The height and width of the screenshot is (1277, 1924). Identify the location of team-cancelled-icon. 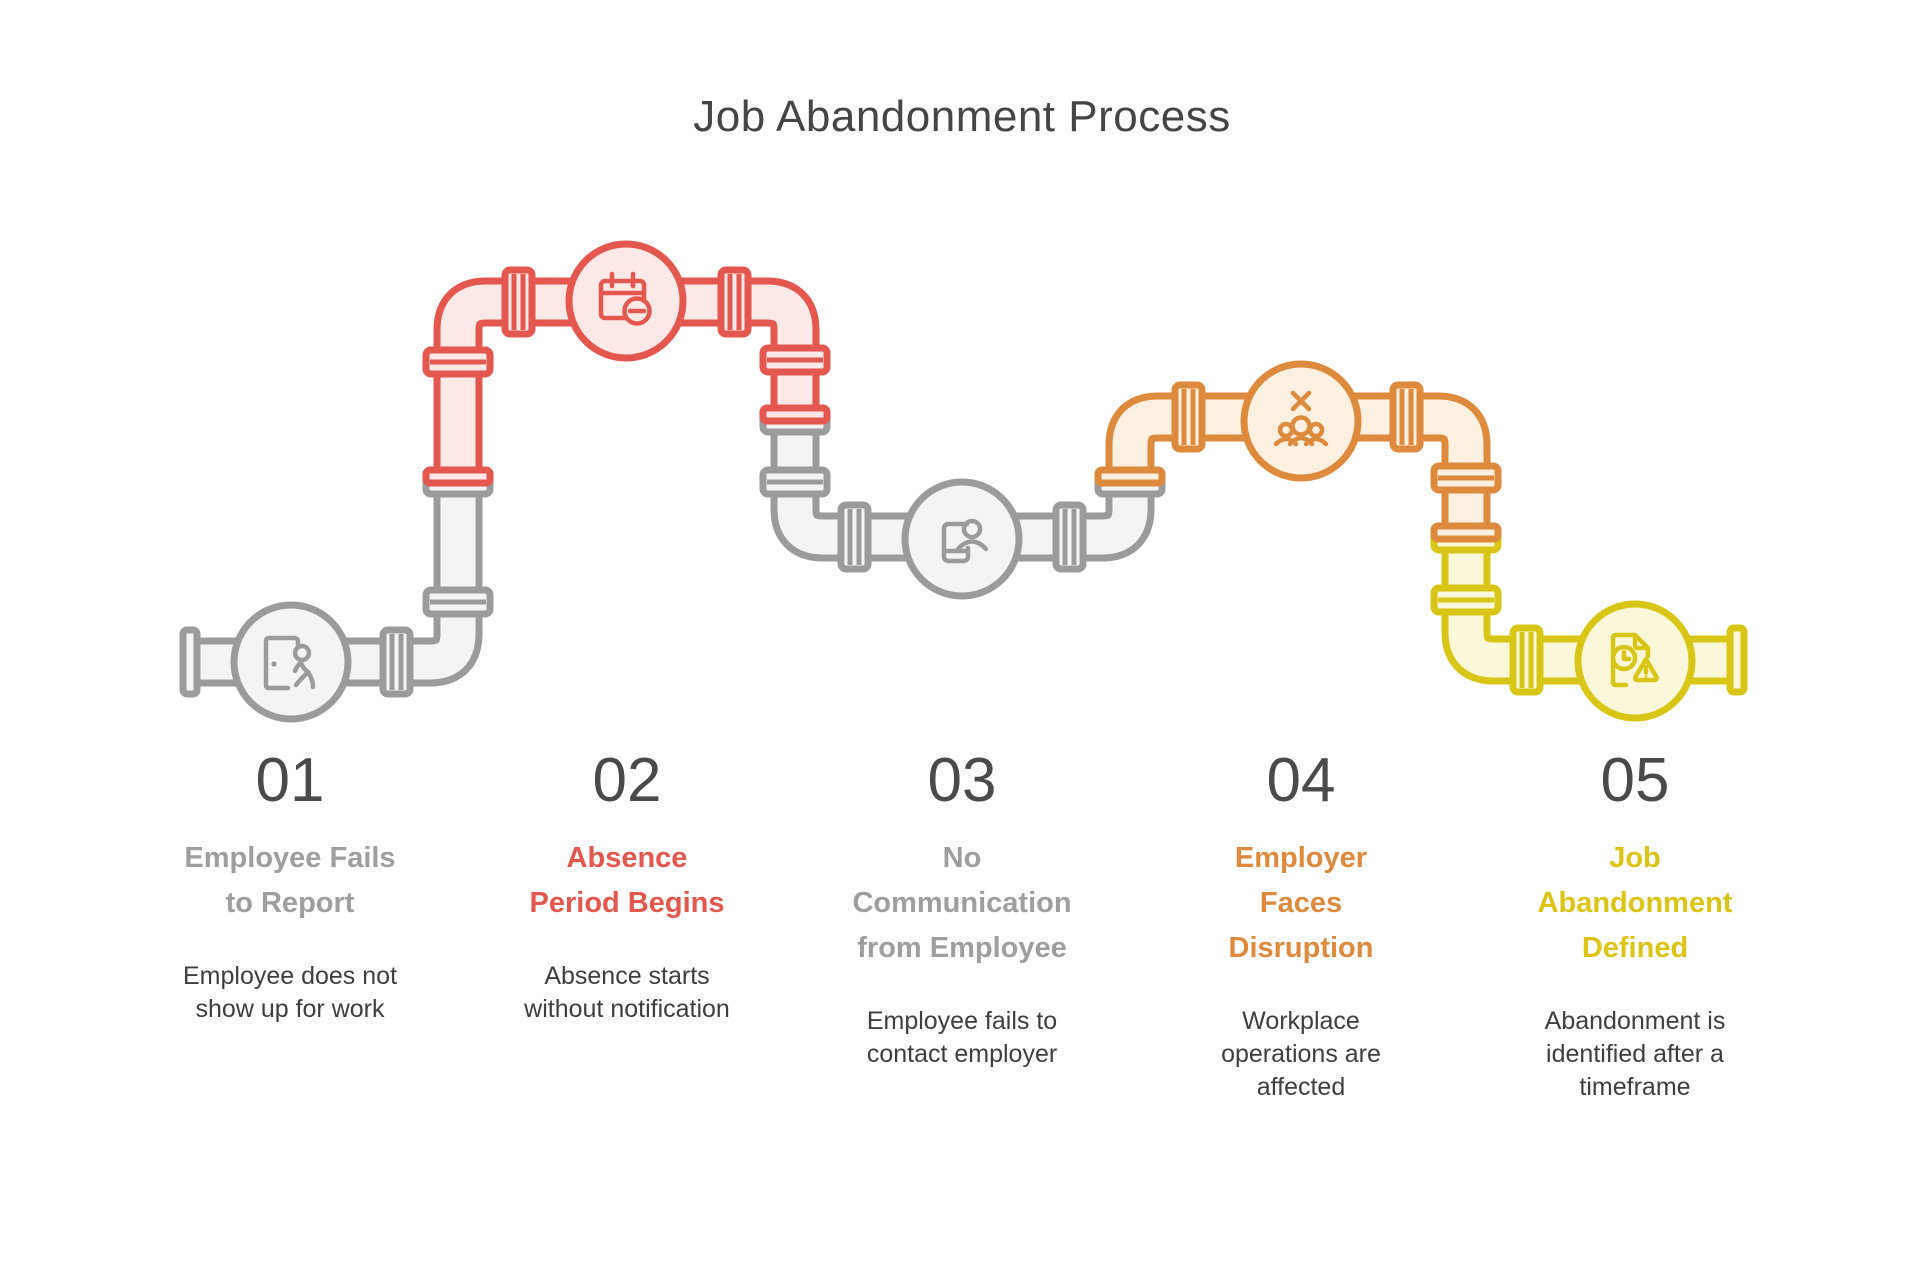
(1301, 418).